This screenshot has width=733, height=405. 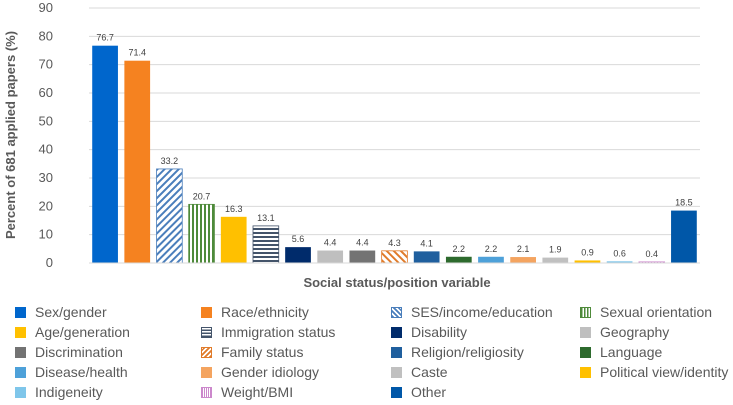 I want to click on legend-label: Discrimination, so click(x=79, y=352).